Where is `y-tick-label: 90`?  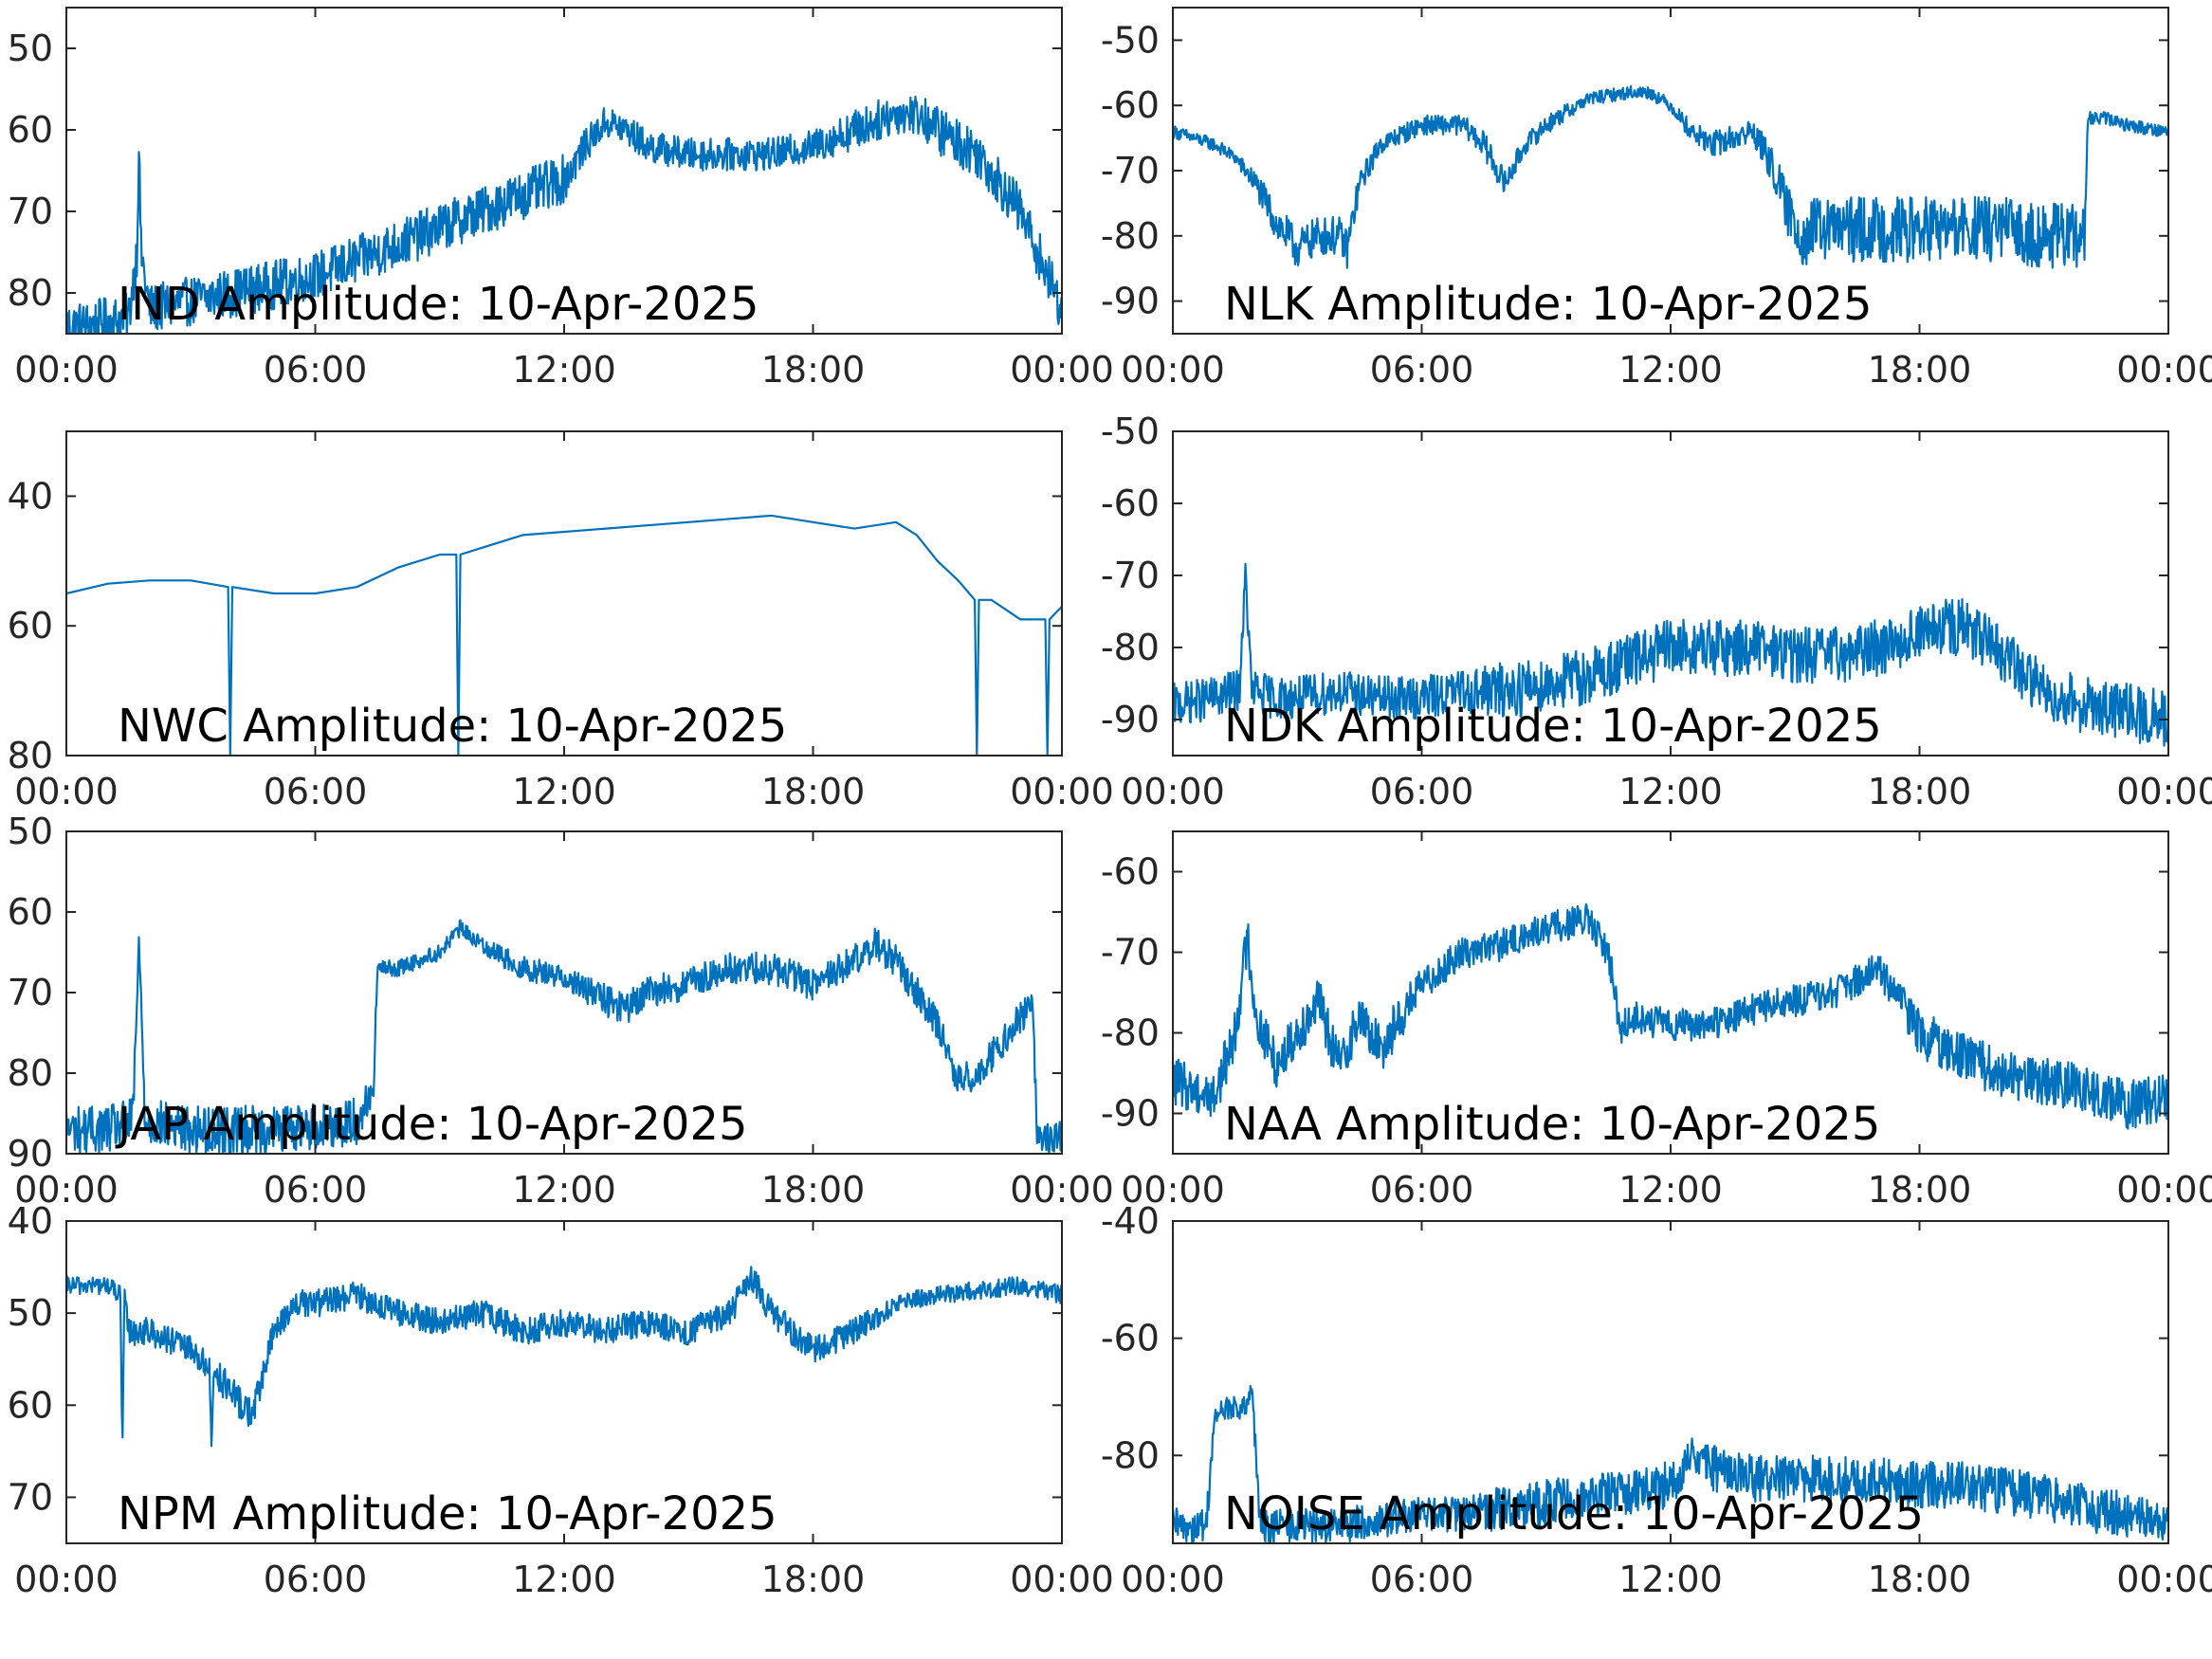
y-tick-label: 90 is located at coordinates (30, 1154).